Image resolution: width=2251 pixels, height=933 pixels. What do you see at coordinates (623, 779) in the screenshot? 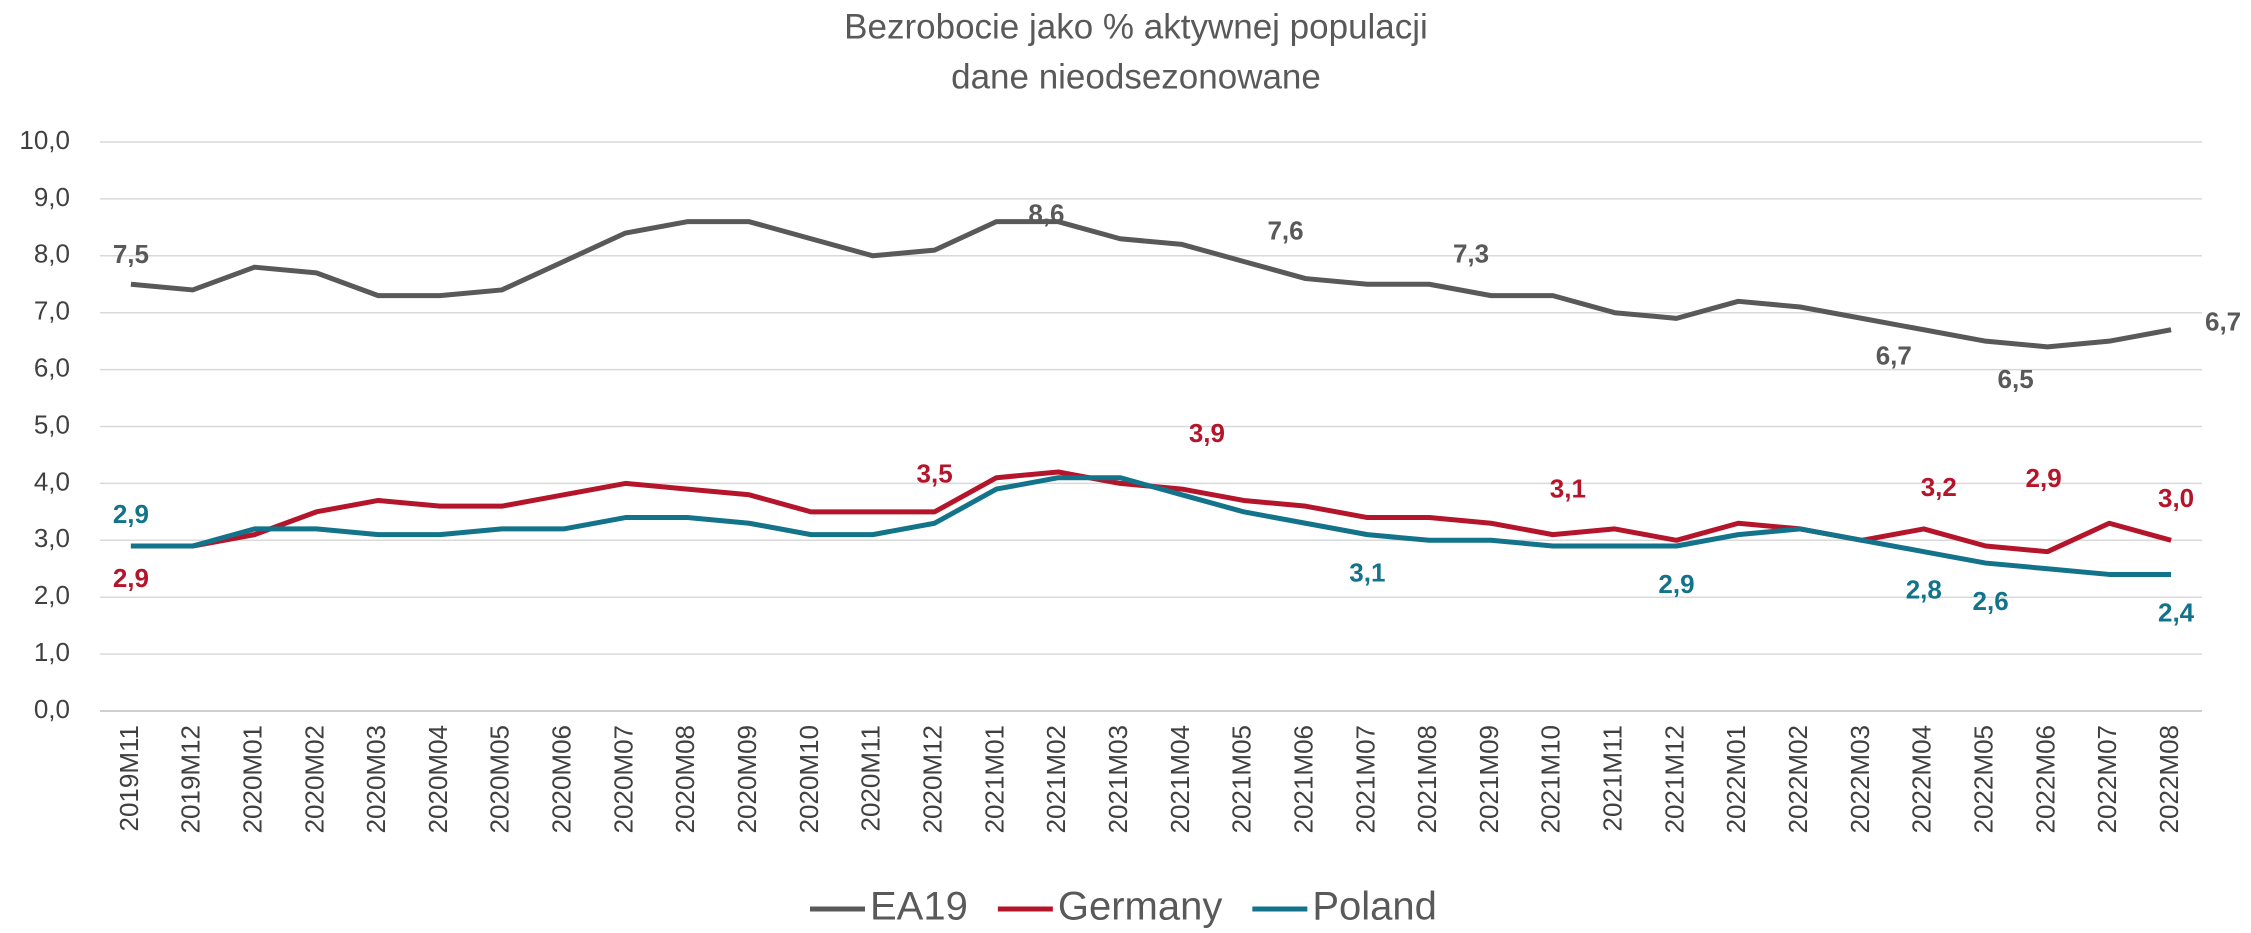
I see `x-tick-label: 2020M07` at bounding box center [623, 779].